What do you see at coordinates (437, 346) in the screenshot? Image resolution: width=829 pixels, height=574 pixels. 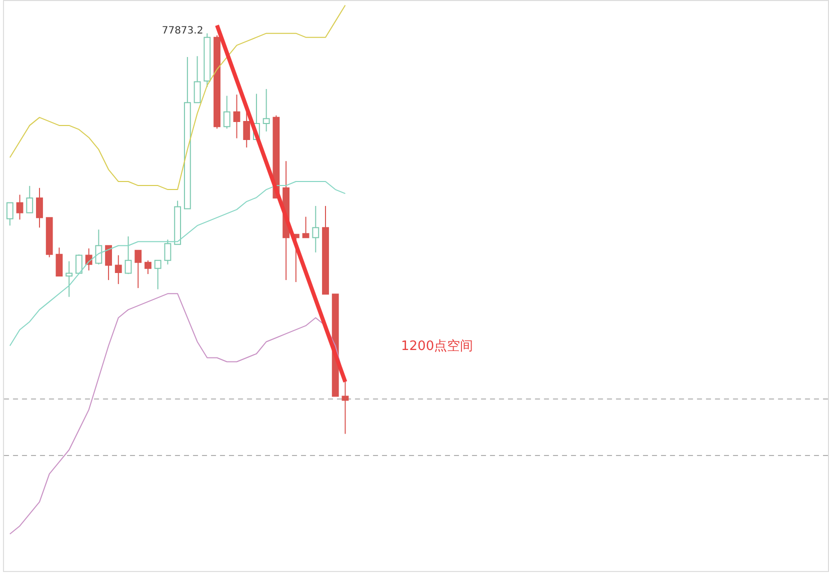 I see `text: 1200点空间` at bounding box center [437, 346].